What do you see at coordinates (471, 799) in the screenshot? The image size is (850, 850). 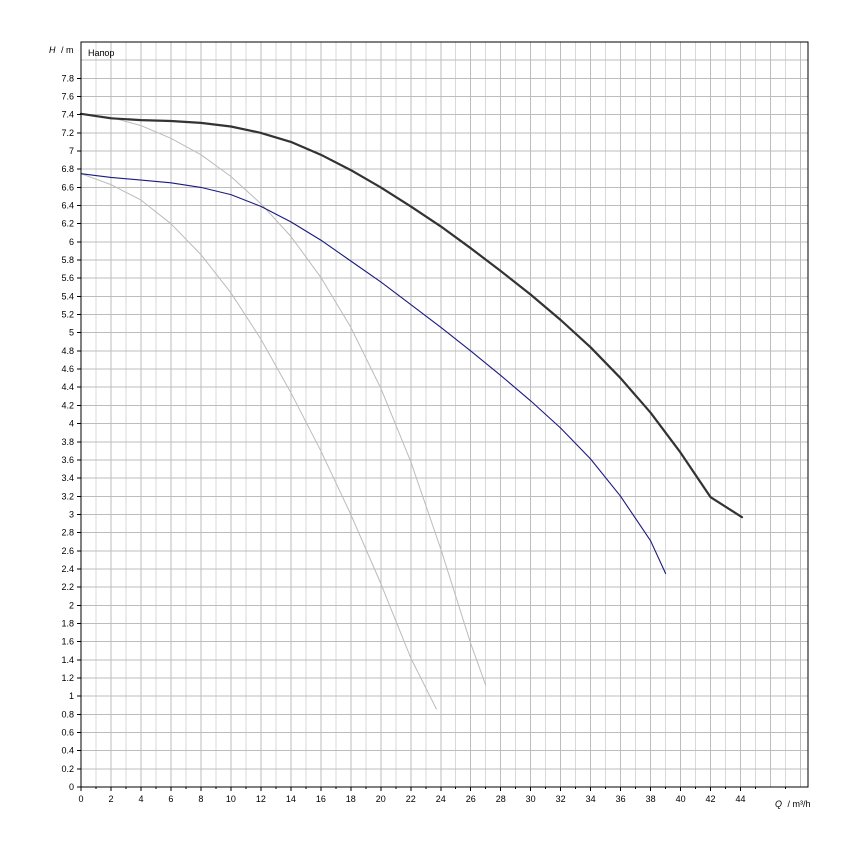 I see `x-tick-label: 26` at bounding box center [471, 799].